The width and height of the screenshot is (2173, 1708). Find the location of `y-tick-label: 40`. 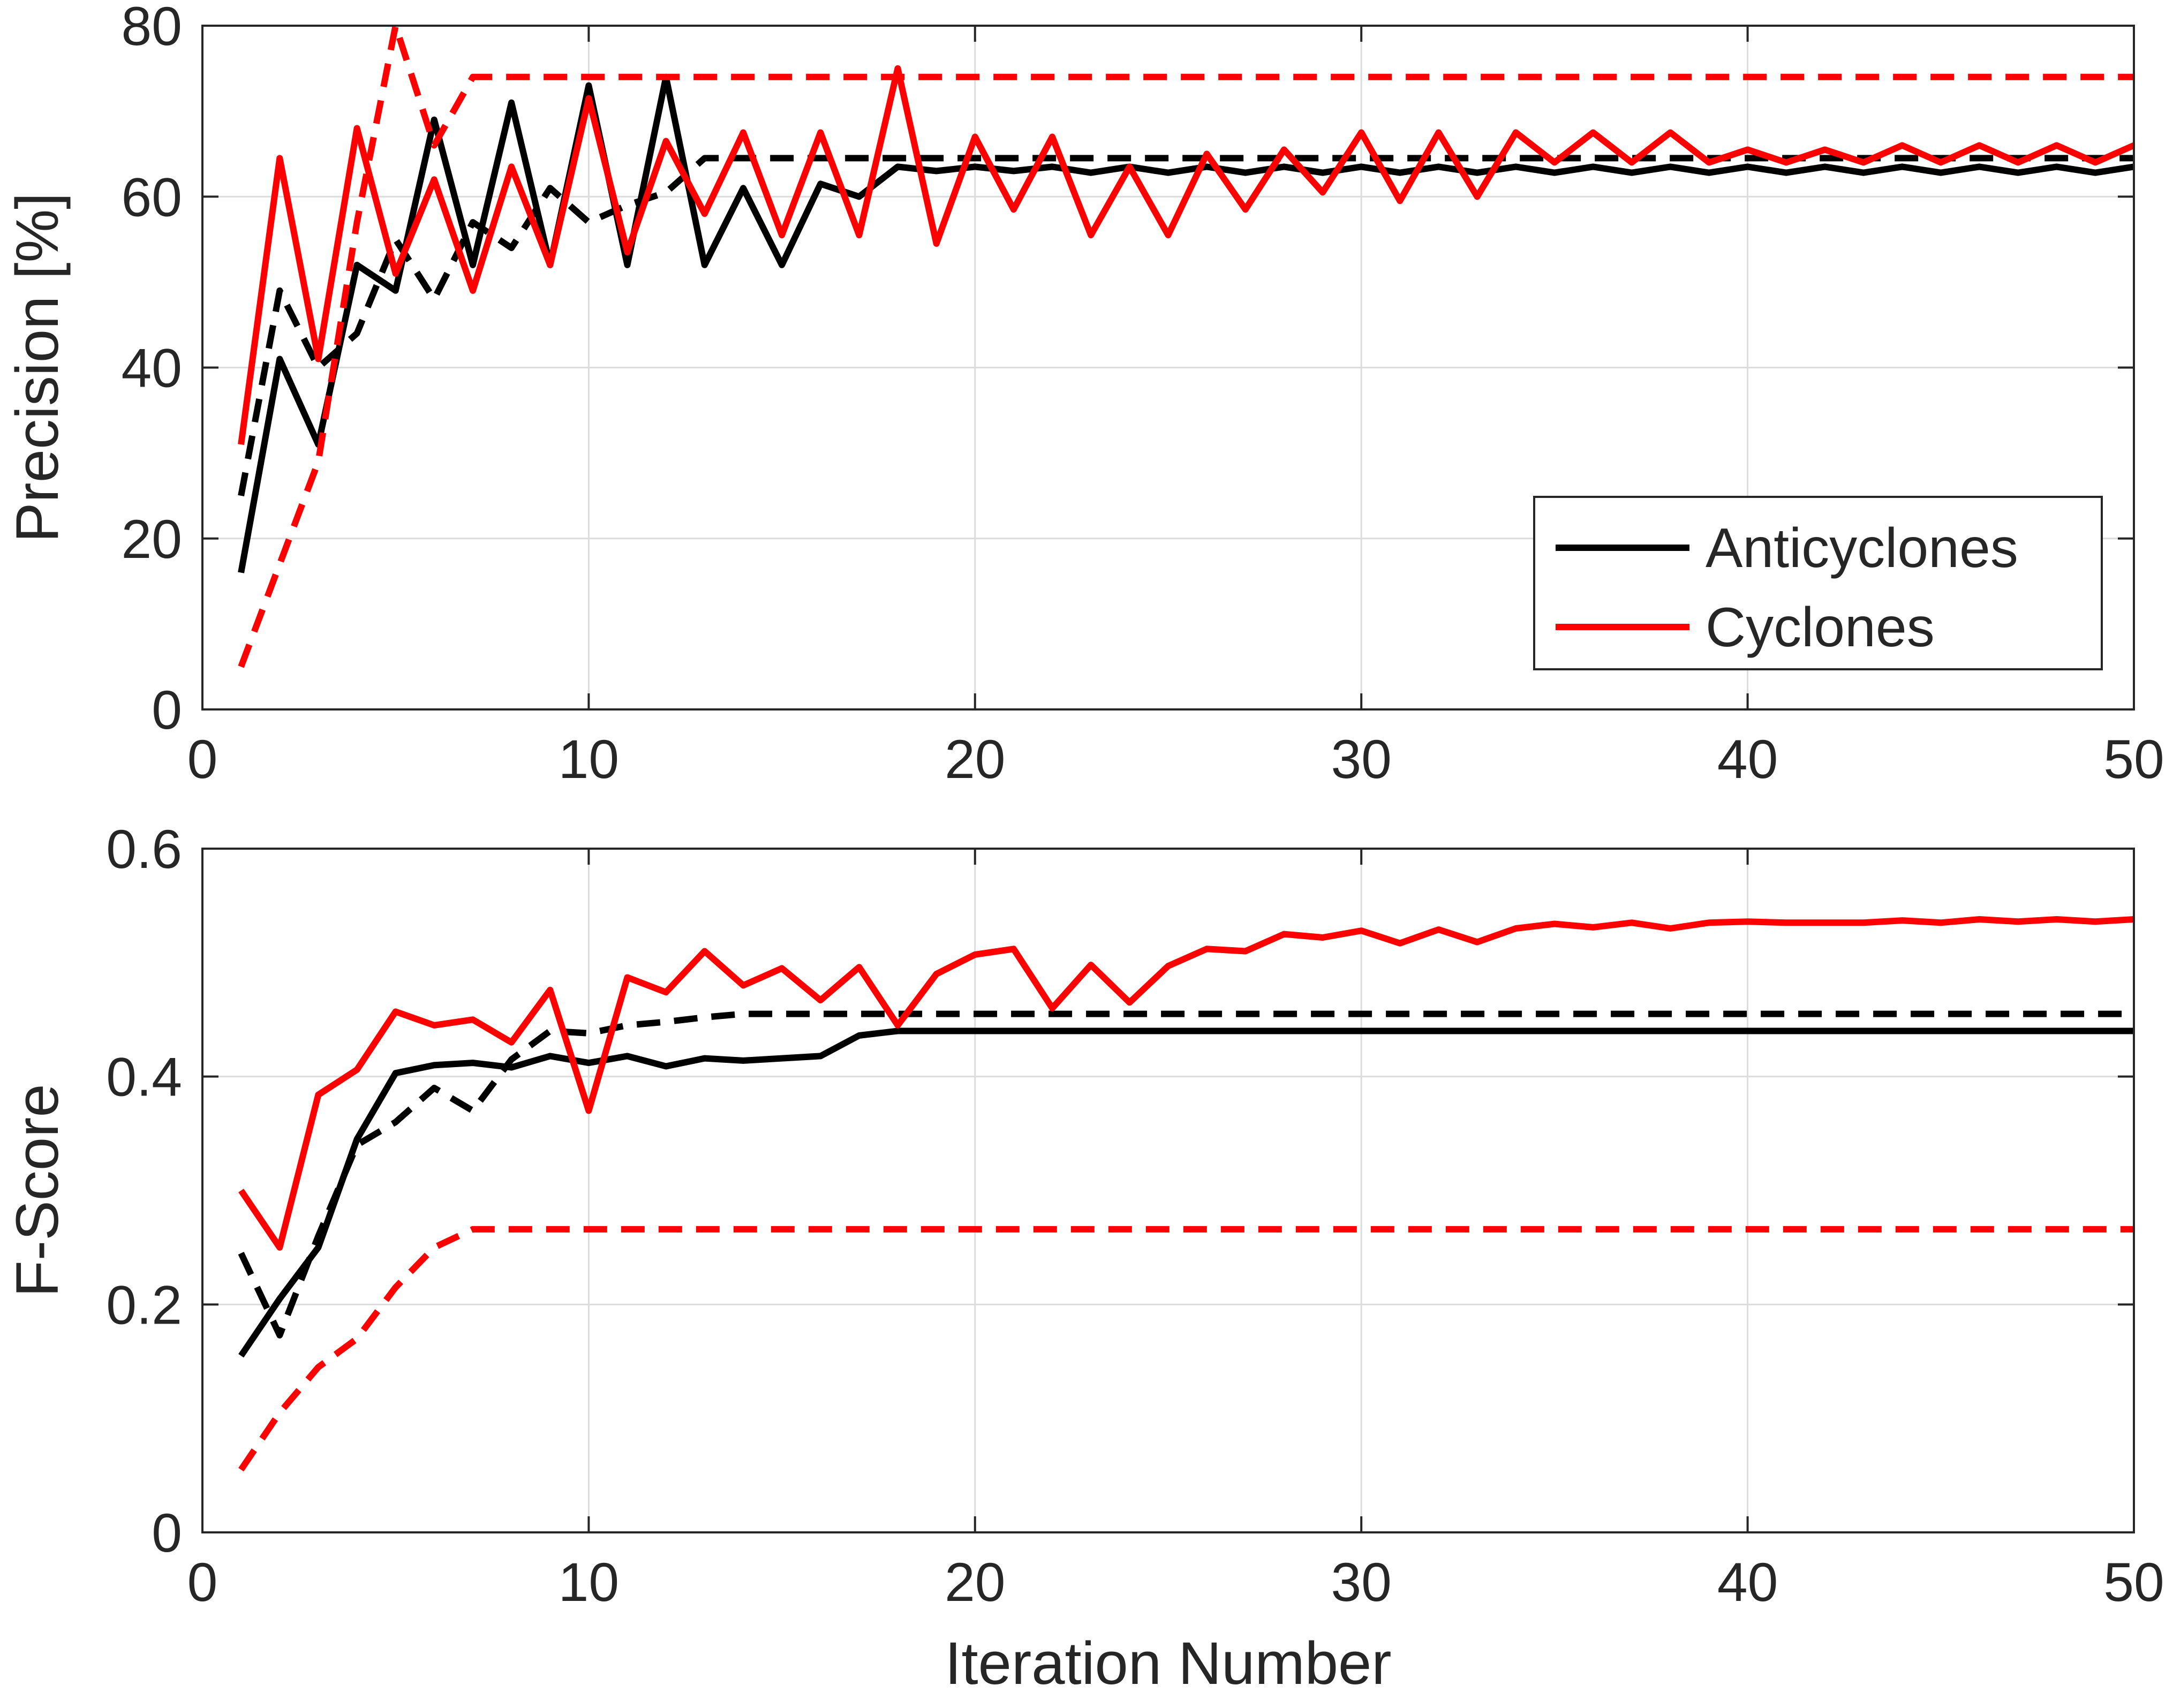

y-tick-label: 40 is located at coordinates (152, 369).